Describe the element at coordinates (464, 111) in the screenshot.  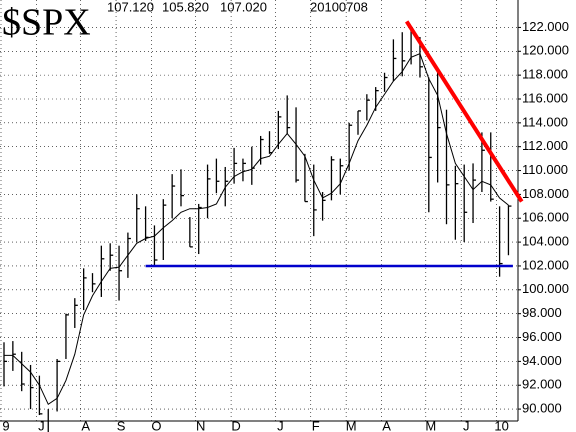
I see `trend-line` at that location.